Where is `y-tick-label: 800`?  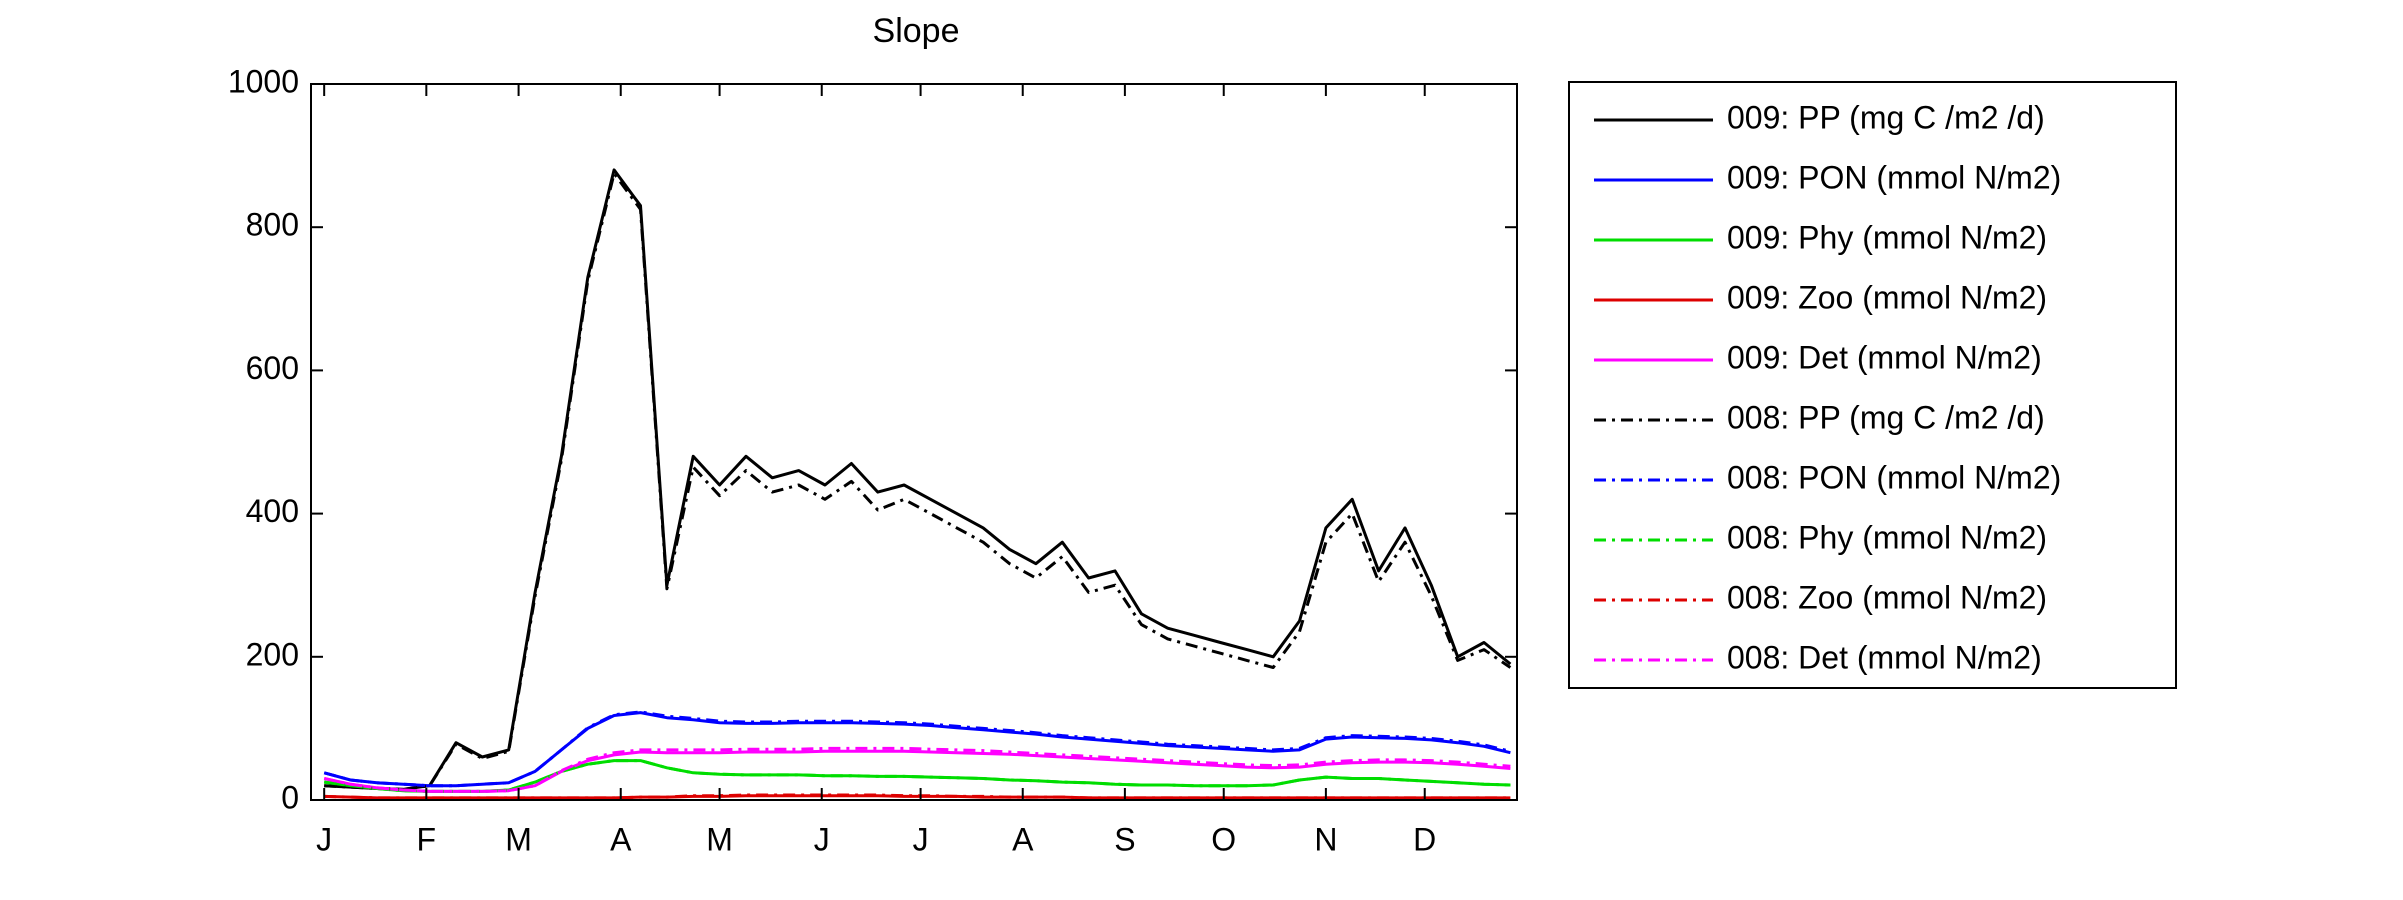 y-tick-label: 800 is located at coordinates (272, 225).